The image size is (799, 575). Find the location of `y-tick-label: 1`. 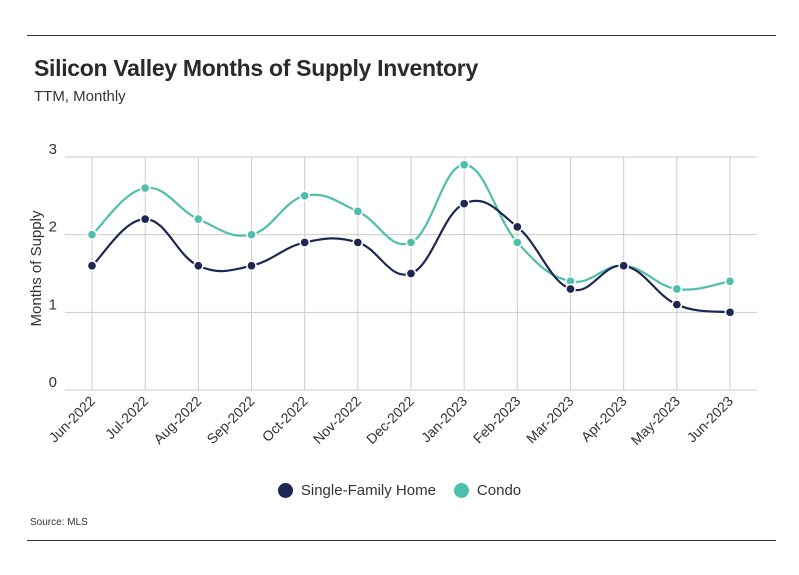

y-tick-label: 1 is located at coordinates (53, 304).